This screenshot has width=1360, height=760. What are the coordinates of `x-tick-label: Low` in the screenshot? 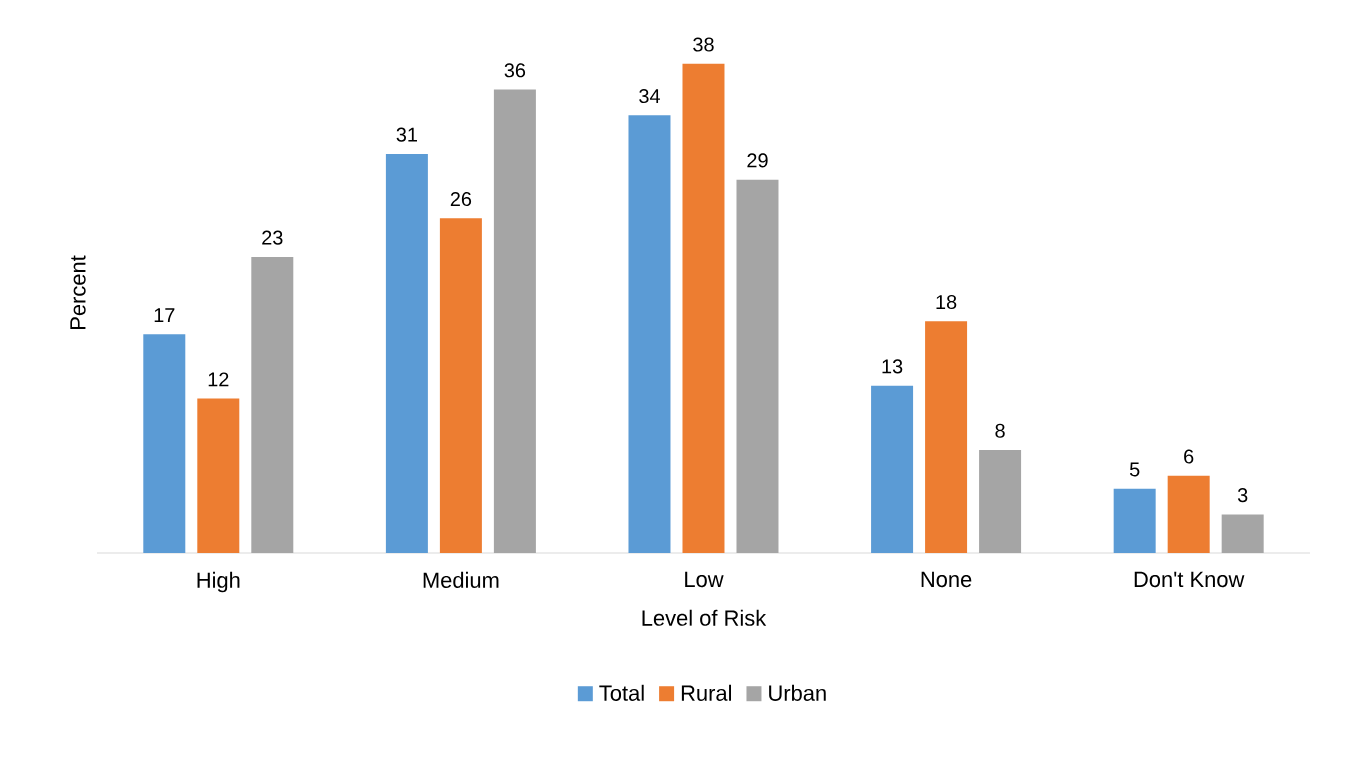 It's located at (704, 579).